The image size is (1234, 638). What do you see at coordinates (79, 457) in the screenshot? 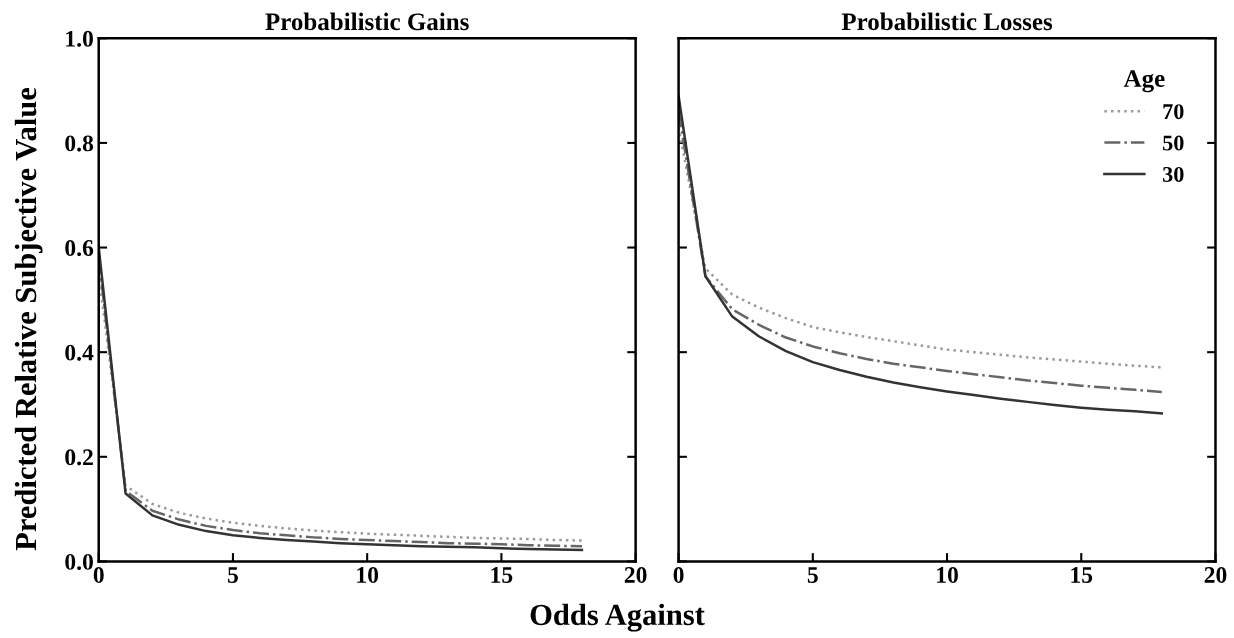
I see `y-tick-label: 0.2` at bounding box center [79, 457].